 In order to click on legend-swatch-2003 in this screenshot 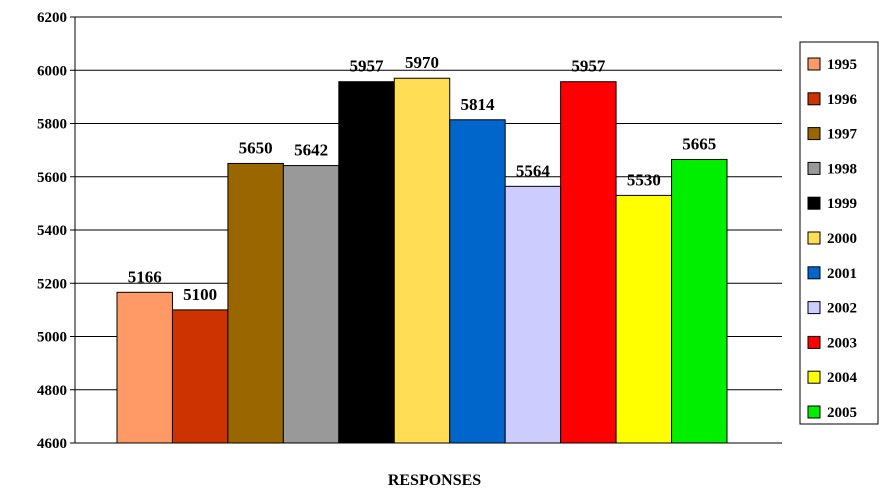, I will do `click(814, 342)`.